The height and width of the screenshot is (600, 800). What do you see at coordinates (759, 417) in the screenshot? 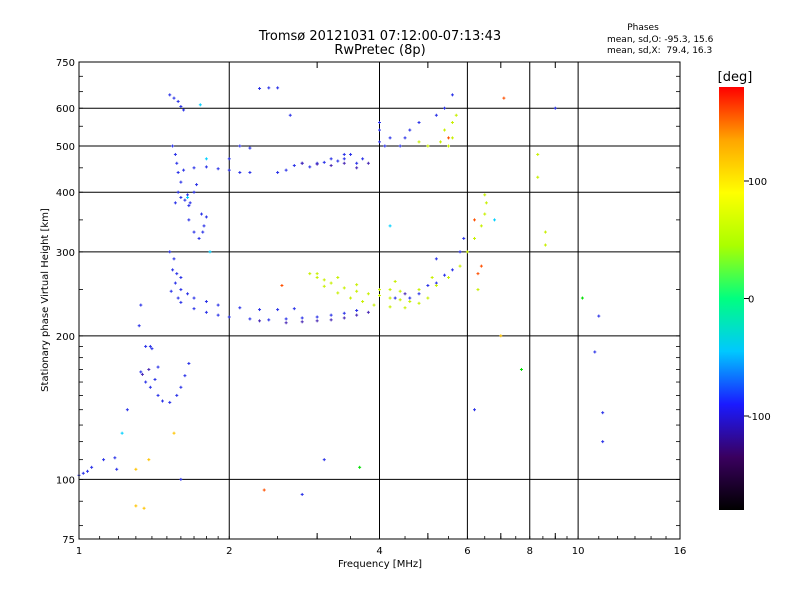
I see `colorbar-tick-label: -100` at bounding box center [759, 417].